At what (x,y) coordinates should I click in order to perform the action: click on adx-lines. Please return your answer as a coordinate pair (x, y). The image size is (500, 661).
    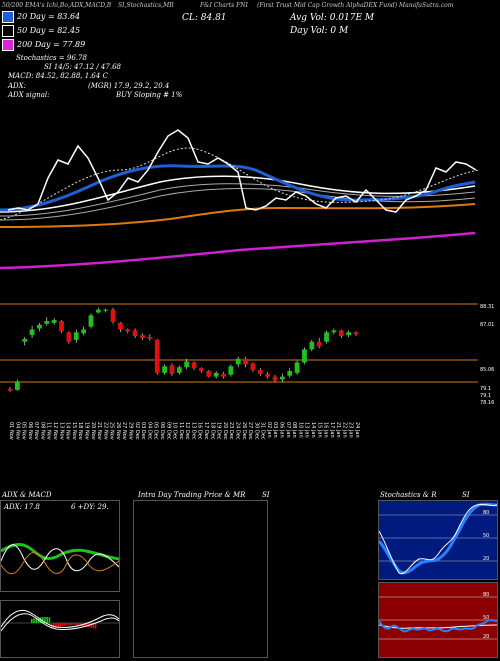
    Looking at the image, I should click on (60, 559).